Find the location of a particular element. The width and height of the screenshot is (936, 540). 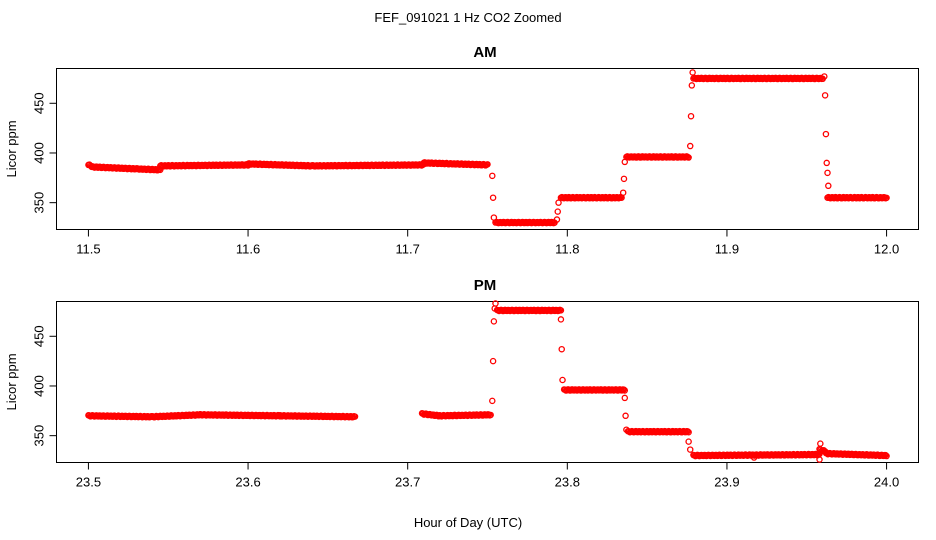

x-tick-label: 12.0 is located at coordinates (886, 249).